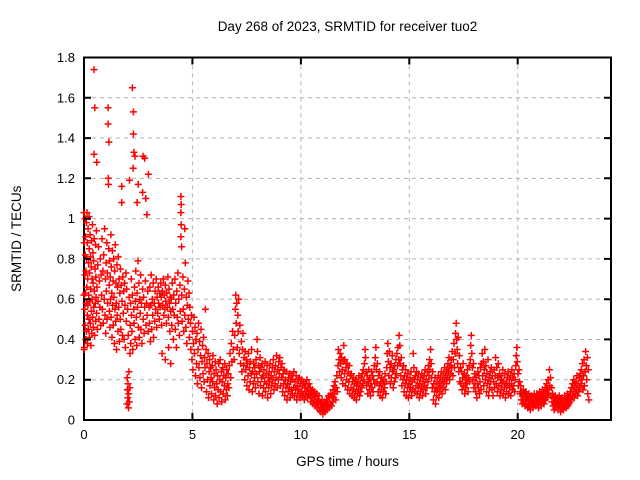 The image size is (640, 480). I want to click on x-tick-label: 10, so click(301, 434).